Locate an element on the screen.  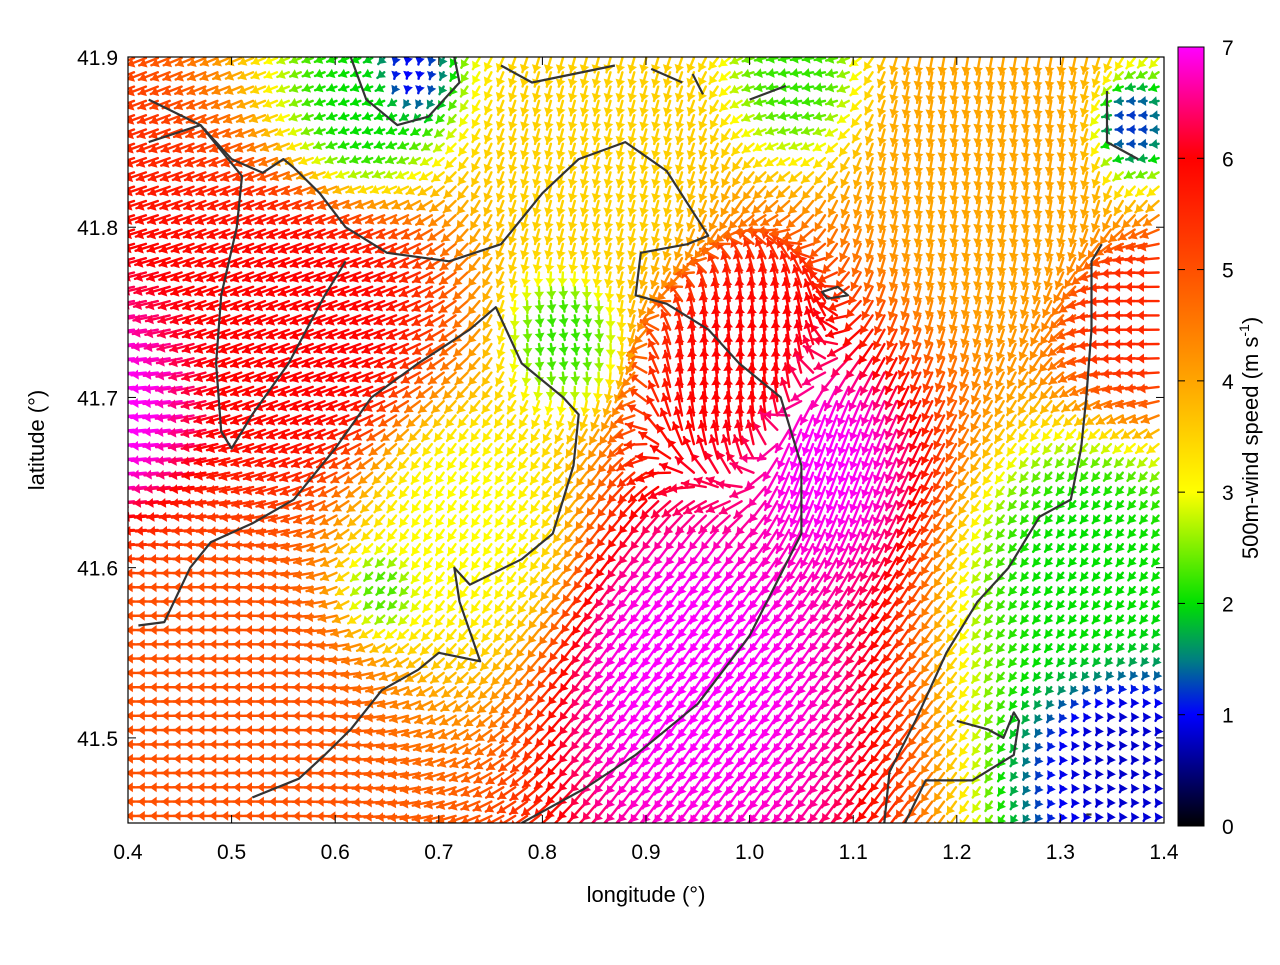
colorbar-tick-label: 1 is located at coordinates (1228, 716).